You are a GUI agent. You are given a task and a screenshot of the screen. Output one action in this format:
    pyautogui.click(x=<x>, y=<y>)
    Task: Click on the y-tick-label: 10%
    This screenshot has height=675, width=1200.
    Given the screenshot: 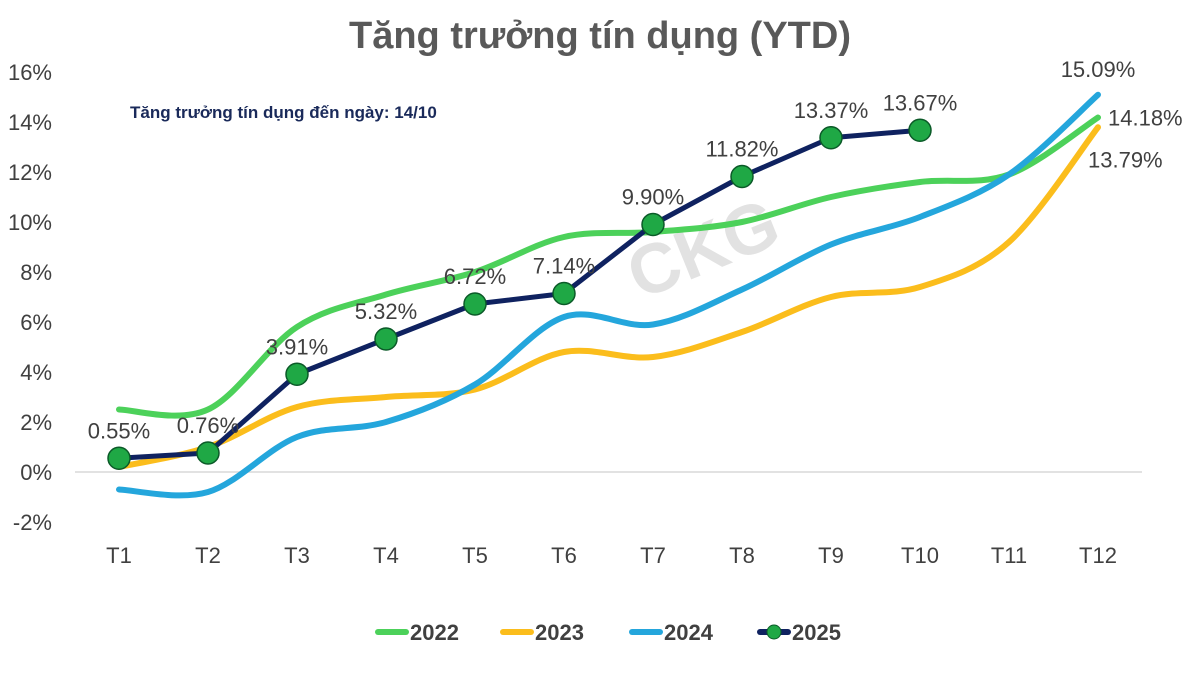 What is the action you would take?
    pyautogui.click(x=30, y=222)
    